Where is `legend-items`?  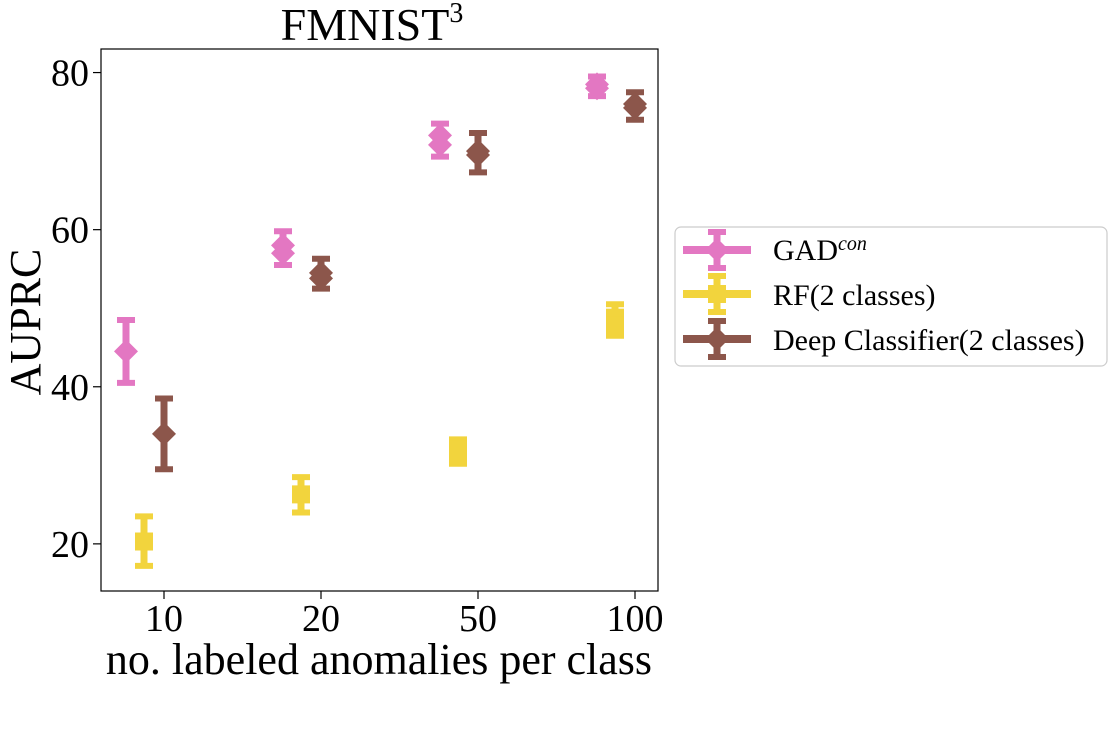
legend-items is located at coordinates (717, 294).